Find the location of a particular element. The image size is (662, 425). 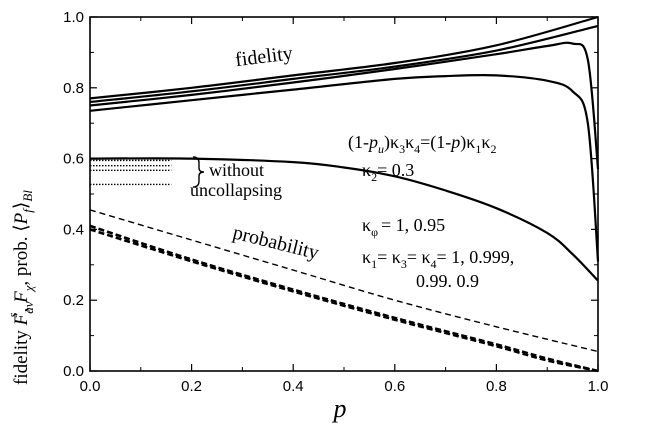

x-tick-label: 0.6 is located at coordinates (394, 386).